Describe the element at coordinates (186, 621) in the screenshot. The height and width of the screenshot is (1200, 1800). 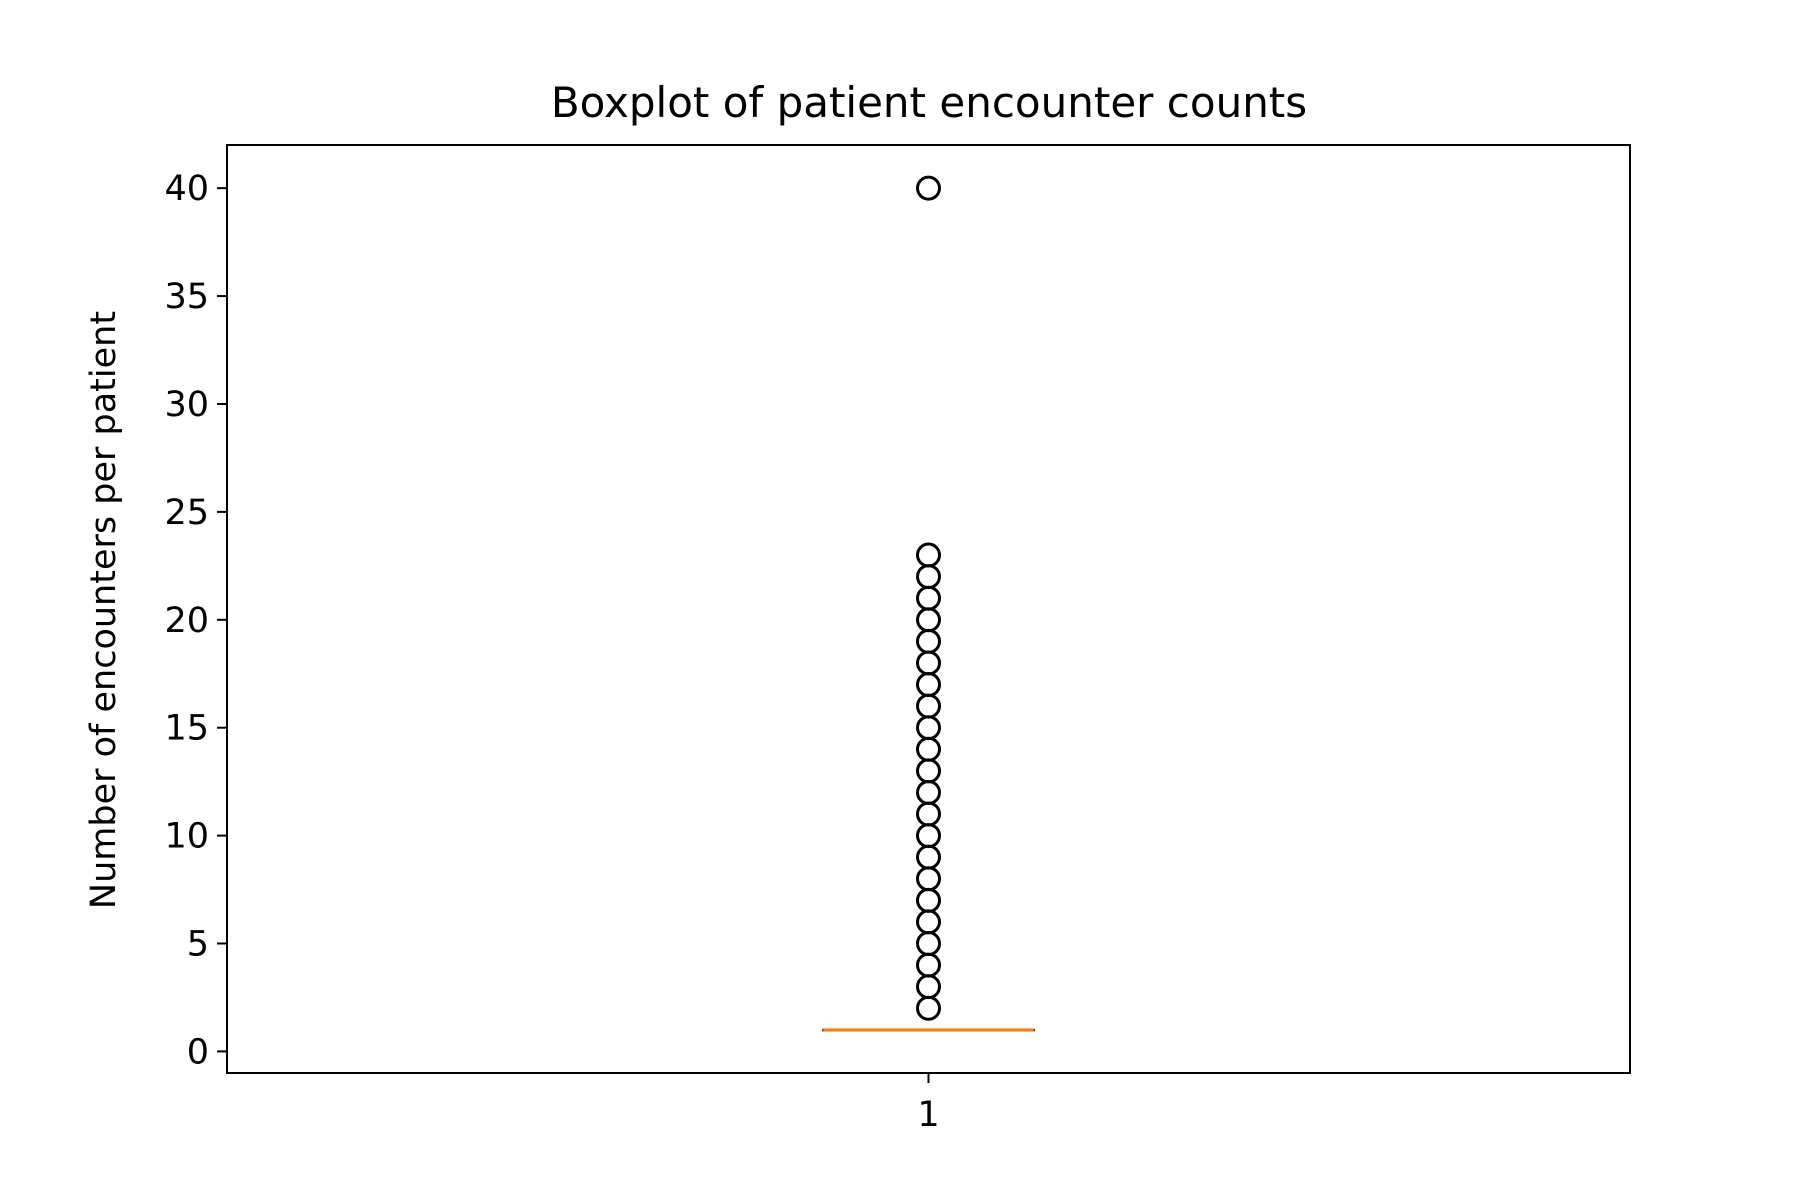
I see `y-tick-label: 20` at that location.